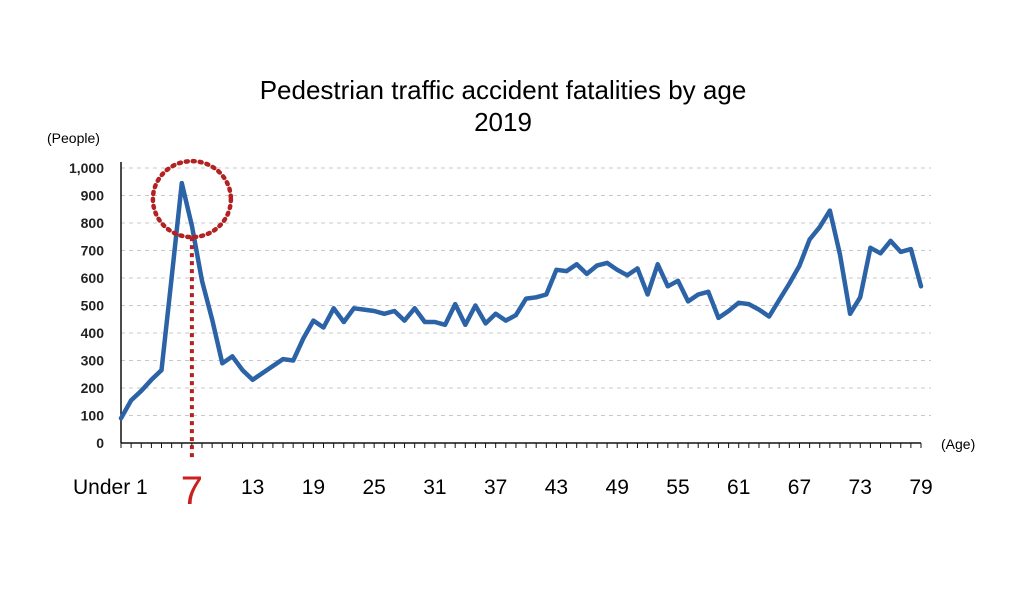 Image resolution: width=1034 pixels, height=589 pixels. What do you see at coordinates (495, 487) in the screenshot?
I see `x-tick-label: 37` at bounding box center [495, 487].